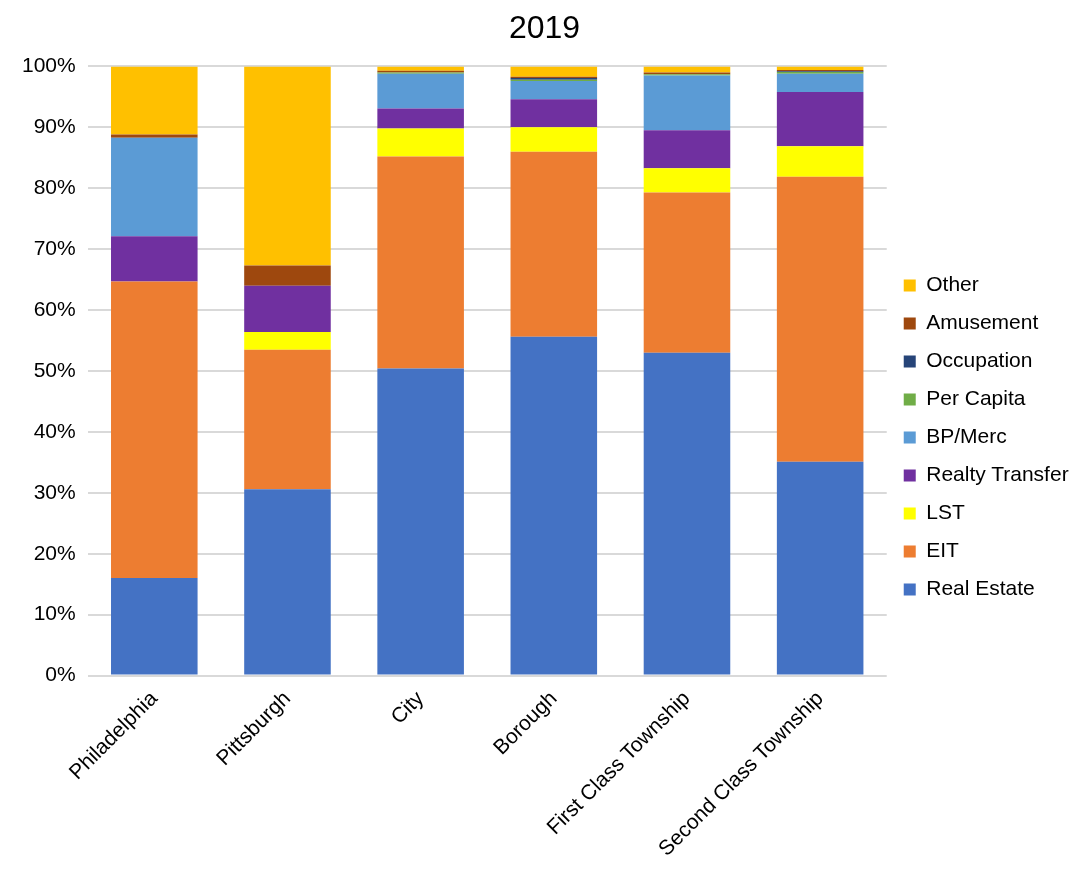 The image size is (1089, 875). I want to click on legend-label: Amusement, so click(982, 322).